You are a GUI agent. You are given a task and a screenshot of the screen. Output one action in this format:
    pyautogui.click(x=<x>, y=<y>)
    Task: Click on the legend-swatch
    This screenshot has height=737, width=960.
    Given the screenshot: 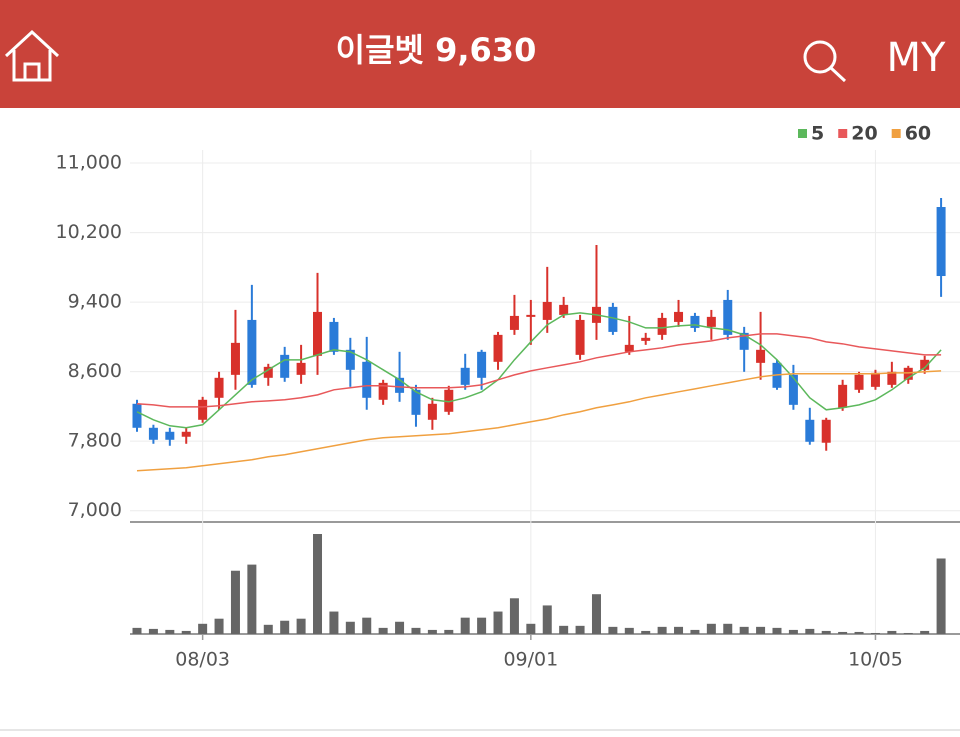 What is the action you would take?
    pyautogui.click(x=802, y=133)
    